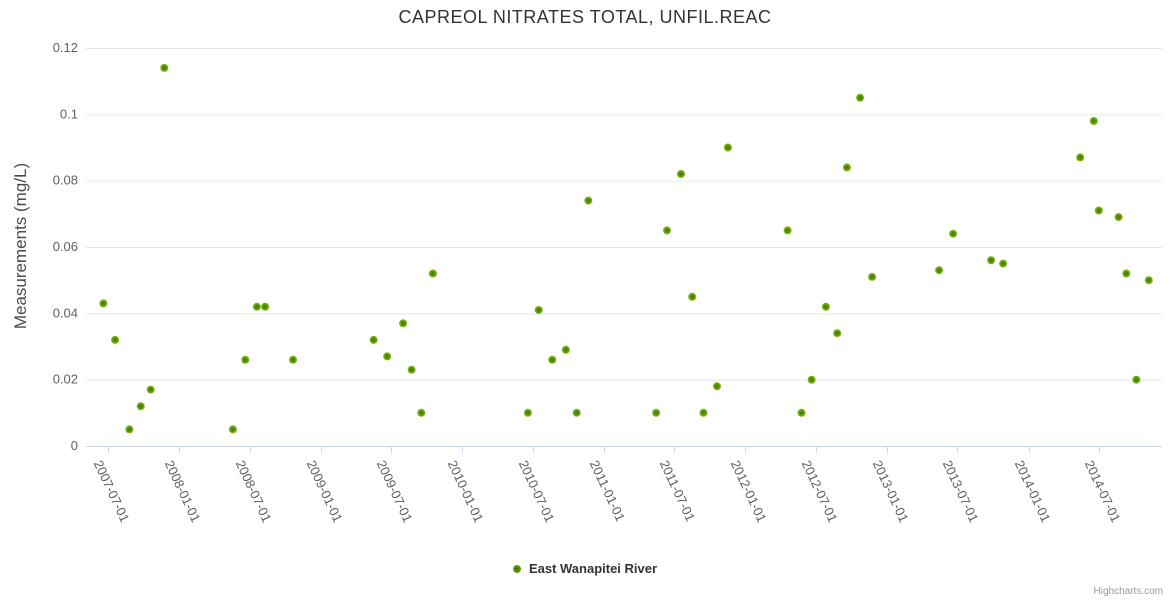 The image size is (1170, 600). Describe the element at coordinates (1128, 591) in the screenshot. I see `credits-link: Highcharts.com` at that location.